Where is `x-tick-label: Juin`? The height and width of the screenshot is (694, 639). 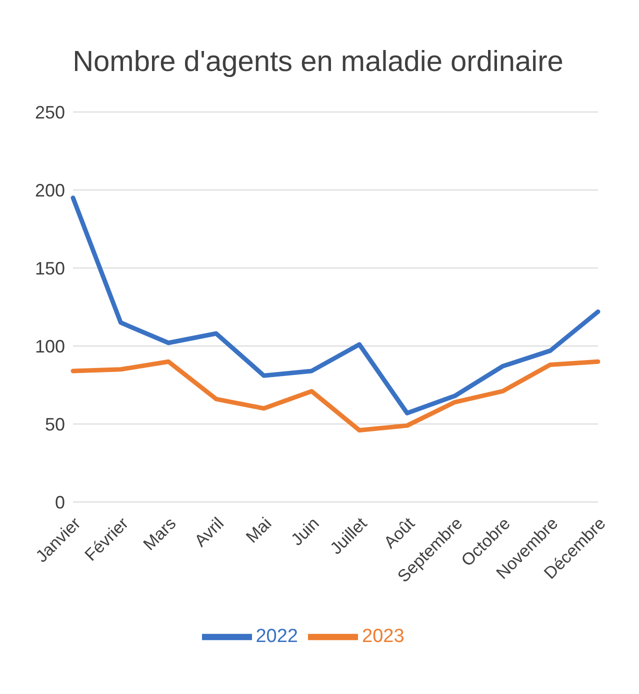
x-tick-label: Juin is located at coordinates (305, 532).